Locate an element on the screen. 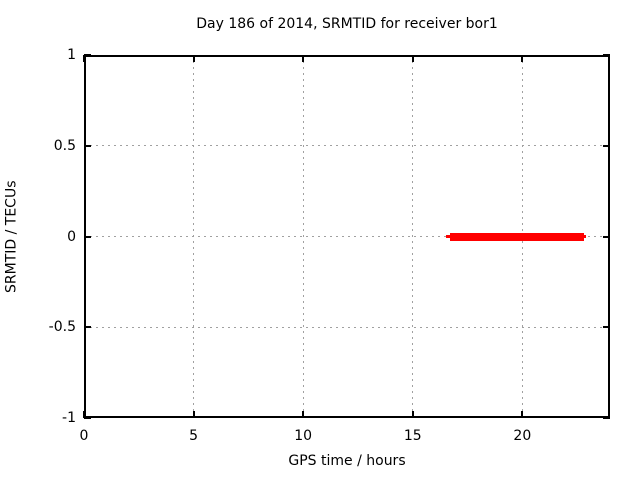  y-tick-label: 1 is located at coordinates (71, 55).